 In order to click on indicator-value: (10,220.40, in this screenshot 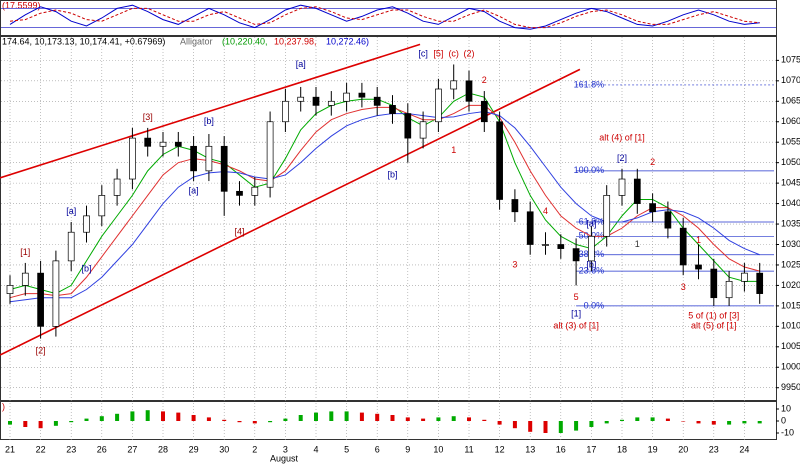, I will do `click(245, 41)`.